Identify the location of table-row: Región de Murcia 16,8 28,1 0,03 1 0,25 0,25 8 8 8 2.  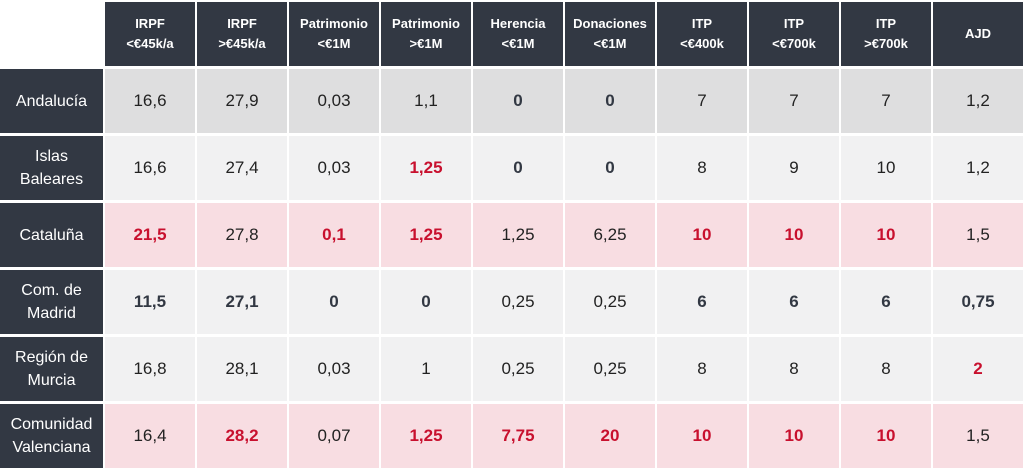
(511, 369).